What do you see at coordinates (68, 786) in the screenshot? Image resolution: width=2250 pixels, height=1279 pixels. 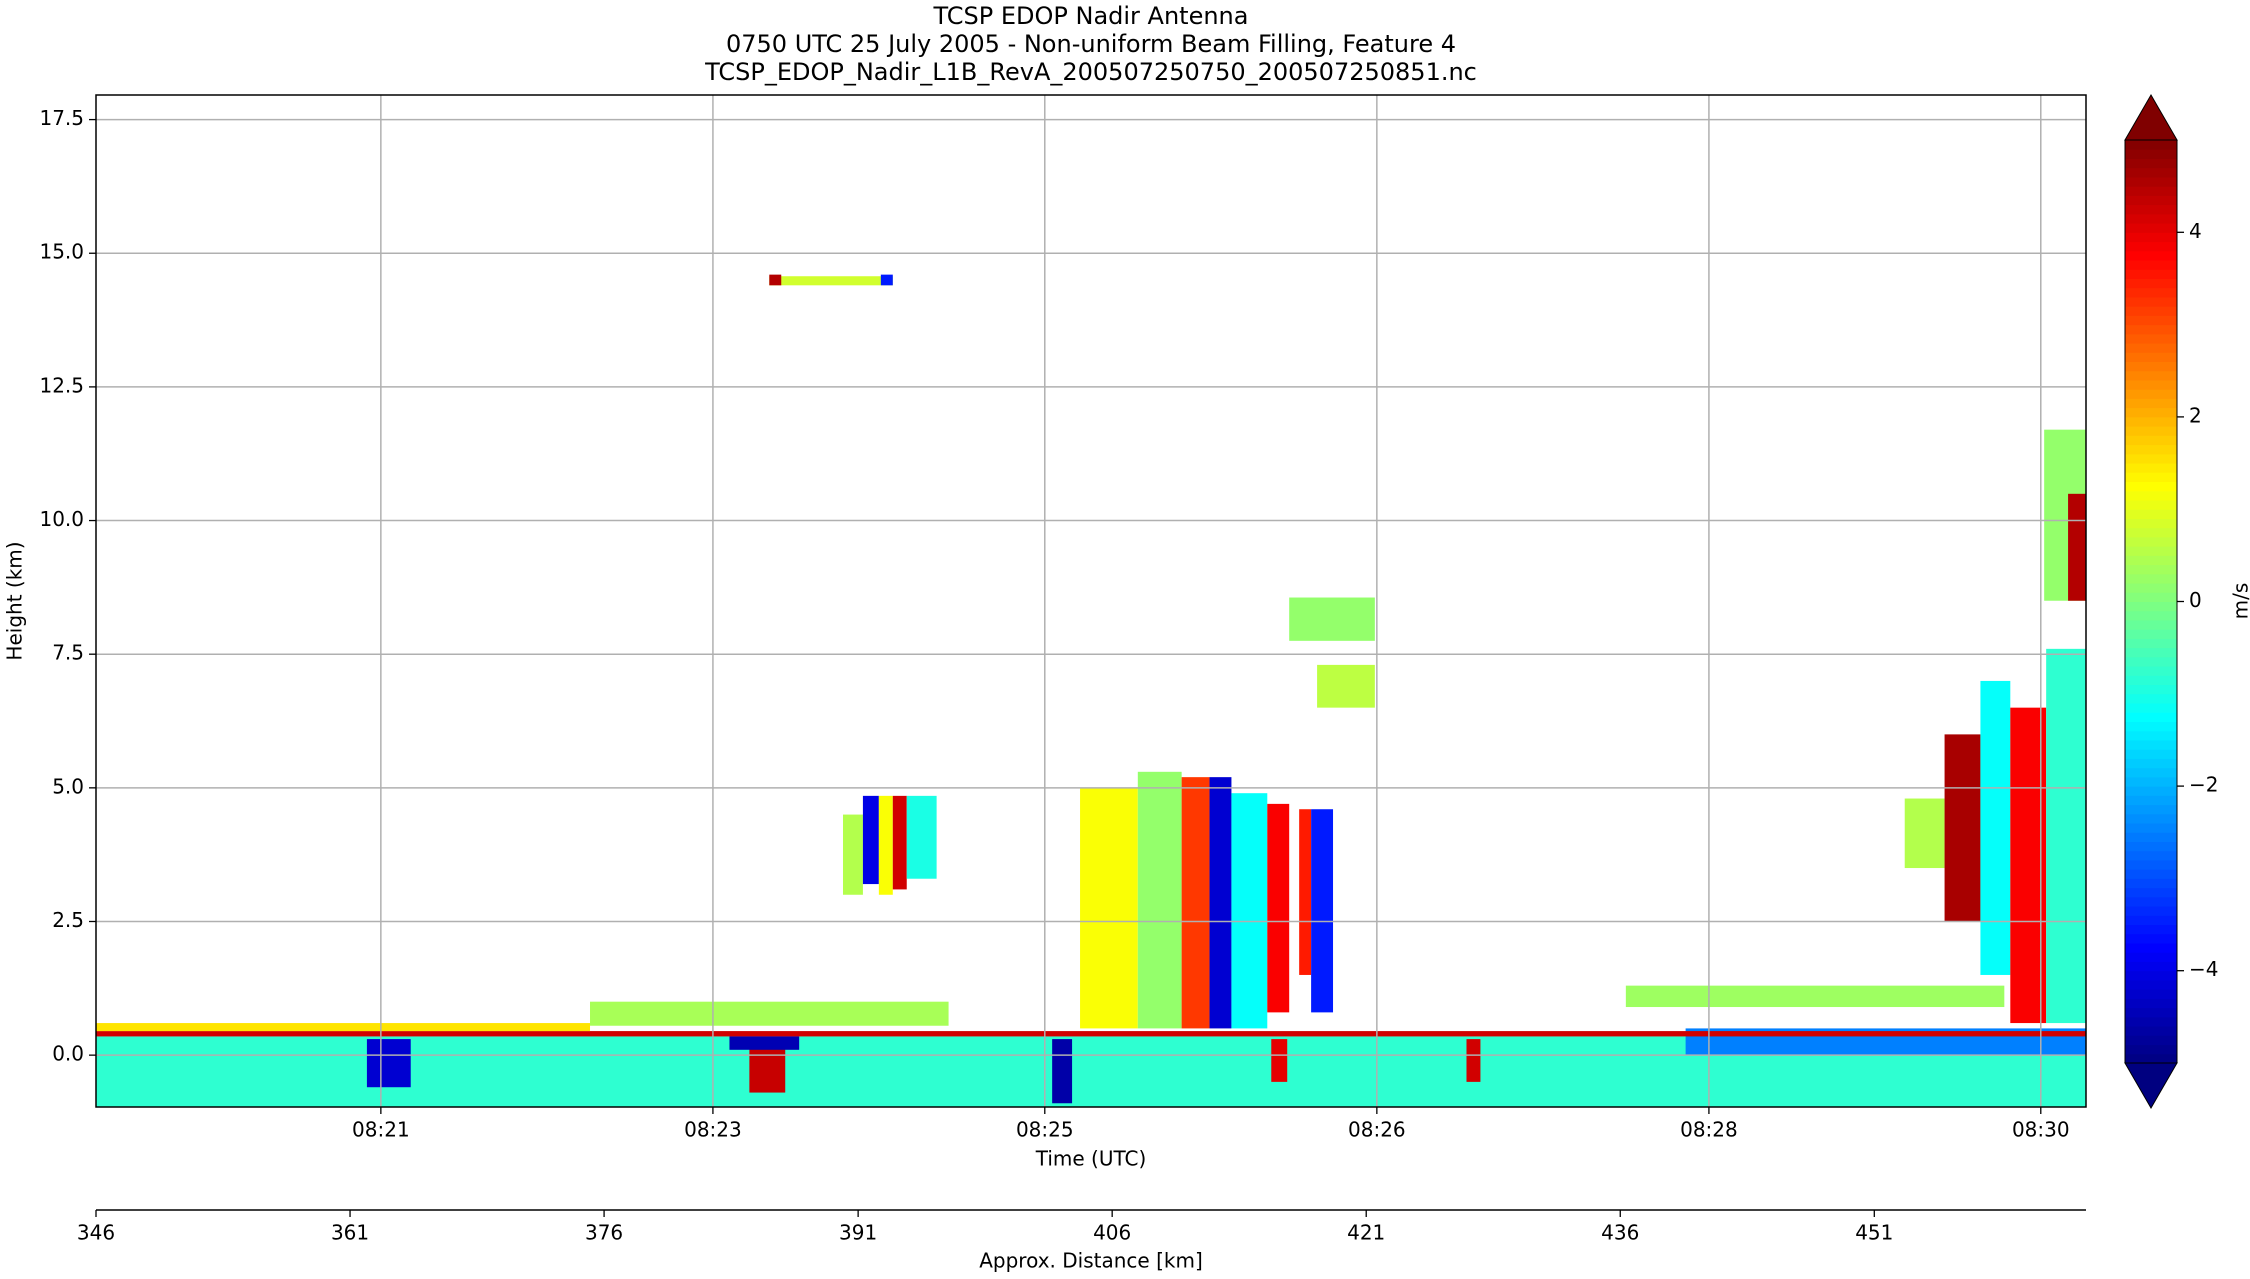 I see `y-tick-label: 5.0` at bounding box center [68, 786].